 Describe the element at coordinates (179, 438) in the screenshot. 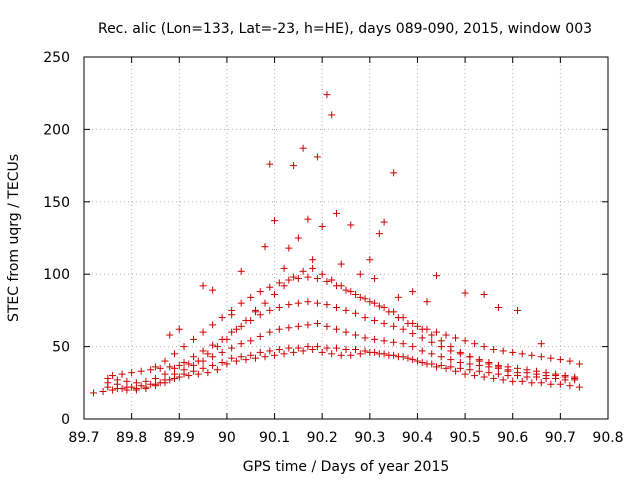

I see `x-tick-label: 89.9` at that location.